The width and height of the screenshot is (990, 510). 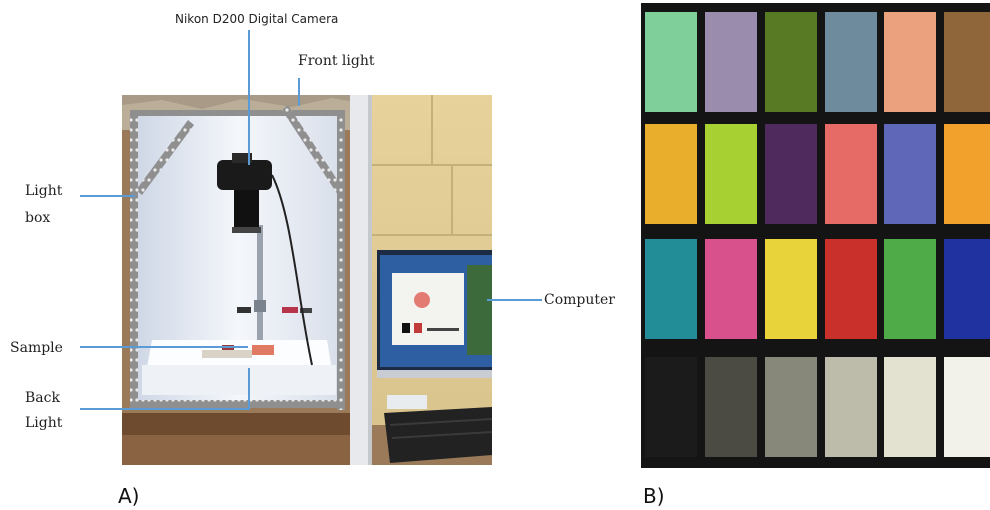 What do you see at coordinates (910, 174) in the screenshot?
I see `color-patch-r2-c5` at bounding box center [910, 174].